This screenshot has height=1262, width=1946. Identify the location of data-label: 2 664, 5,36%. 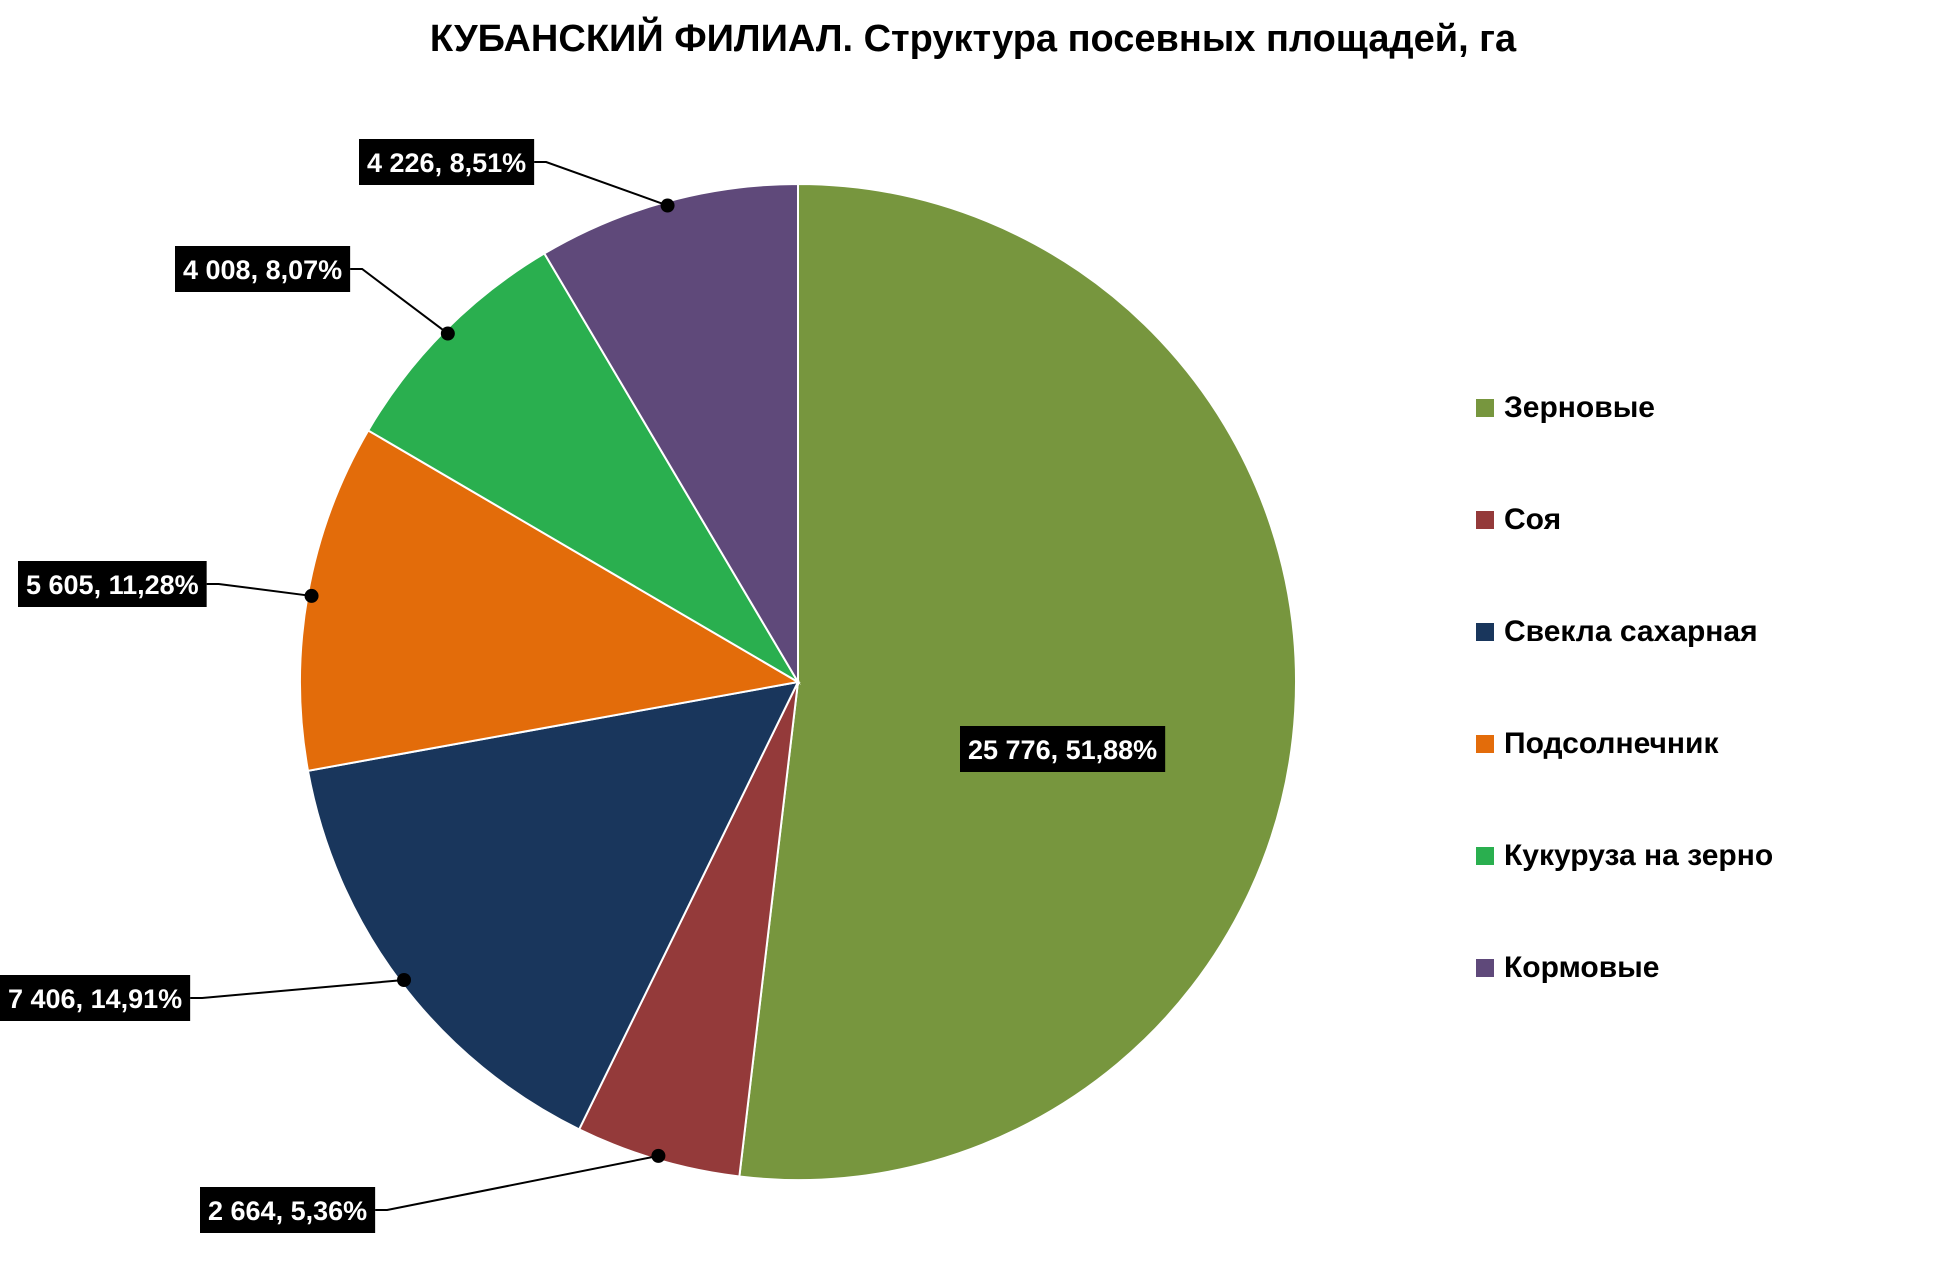
(288, 1210).